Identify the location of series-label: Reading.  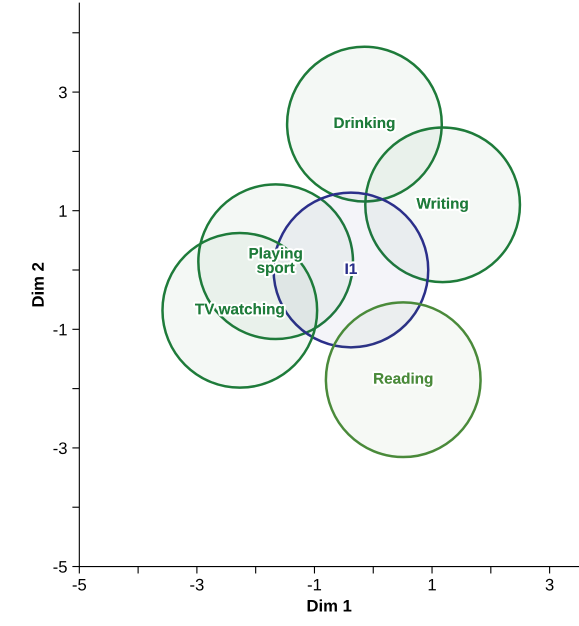
(403, 379).